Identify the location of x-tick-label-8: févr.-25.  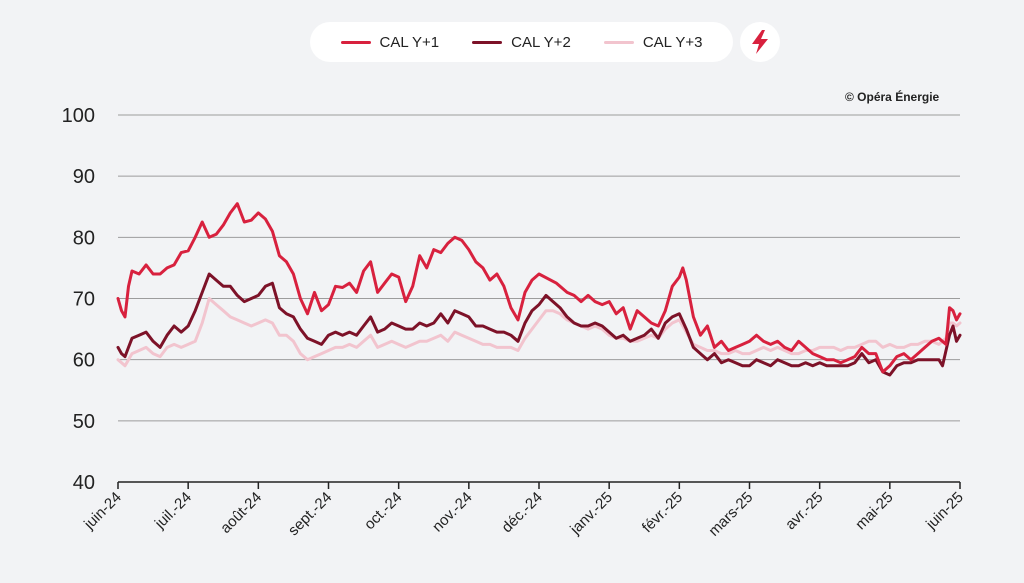
(662, 512).